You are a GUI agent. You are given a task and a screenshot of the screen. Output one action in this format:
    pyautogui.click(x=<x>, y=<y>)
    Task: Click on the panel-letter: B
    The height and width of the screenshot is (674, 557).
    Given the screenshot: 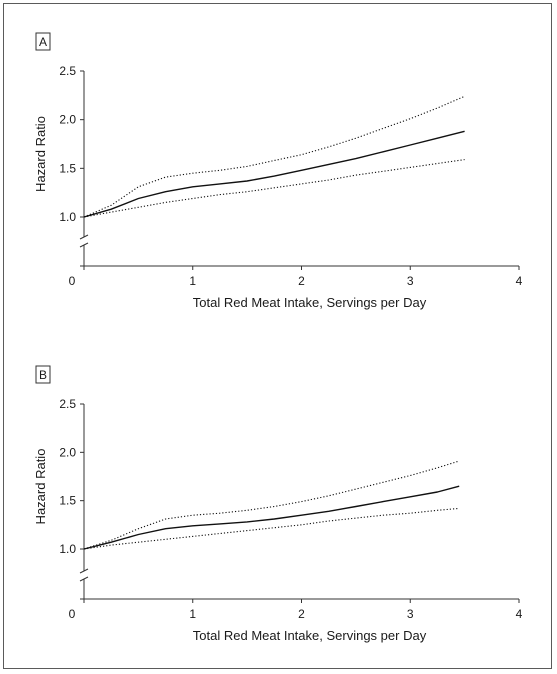 What is the action you would take?
    pyautogui.click(x=43, y=375)
    